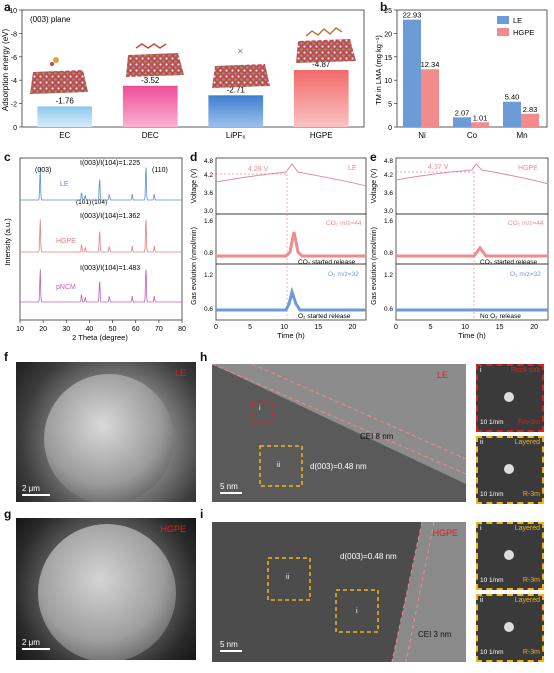  What do you see at coordinates (517, 20) in the screenshot?
I see `legend-label: LE` at bounding box center [517, 20].